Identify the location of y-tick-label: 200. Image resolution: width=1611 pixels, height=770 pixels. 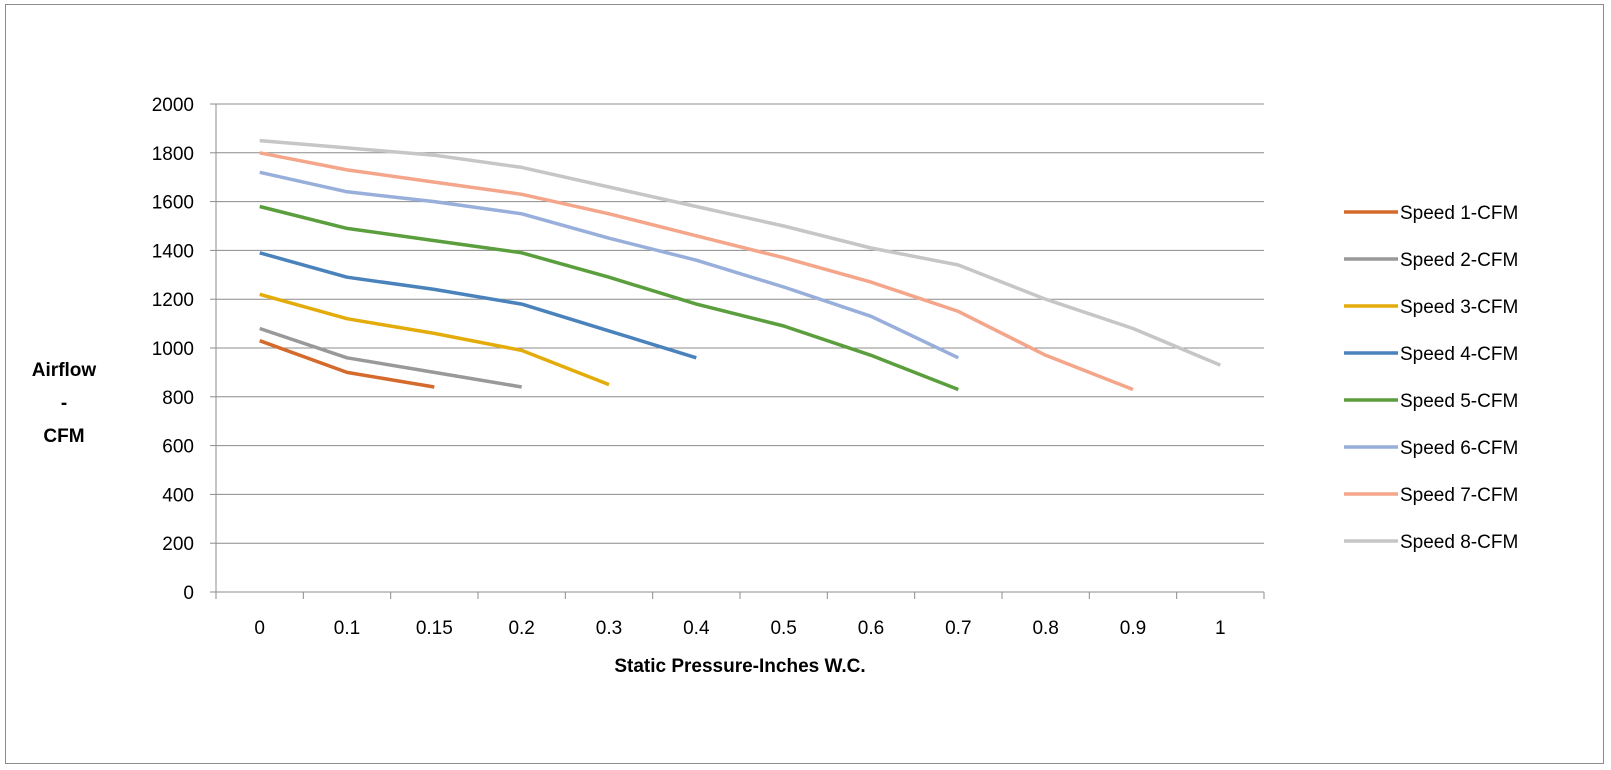
(178, 544).